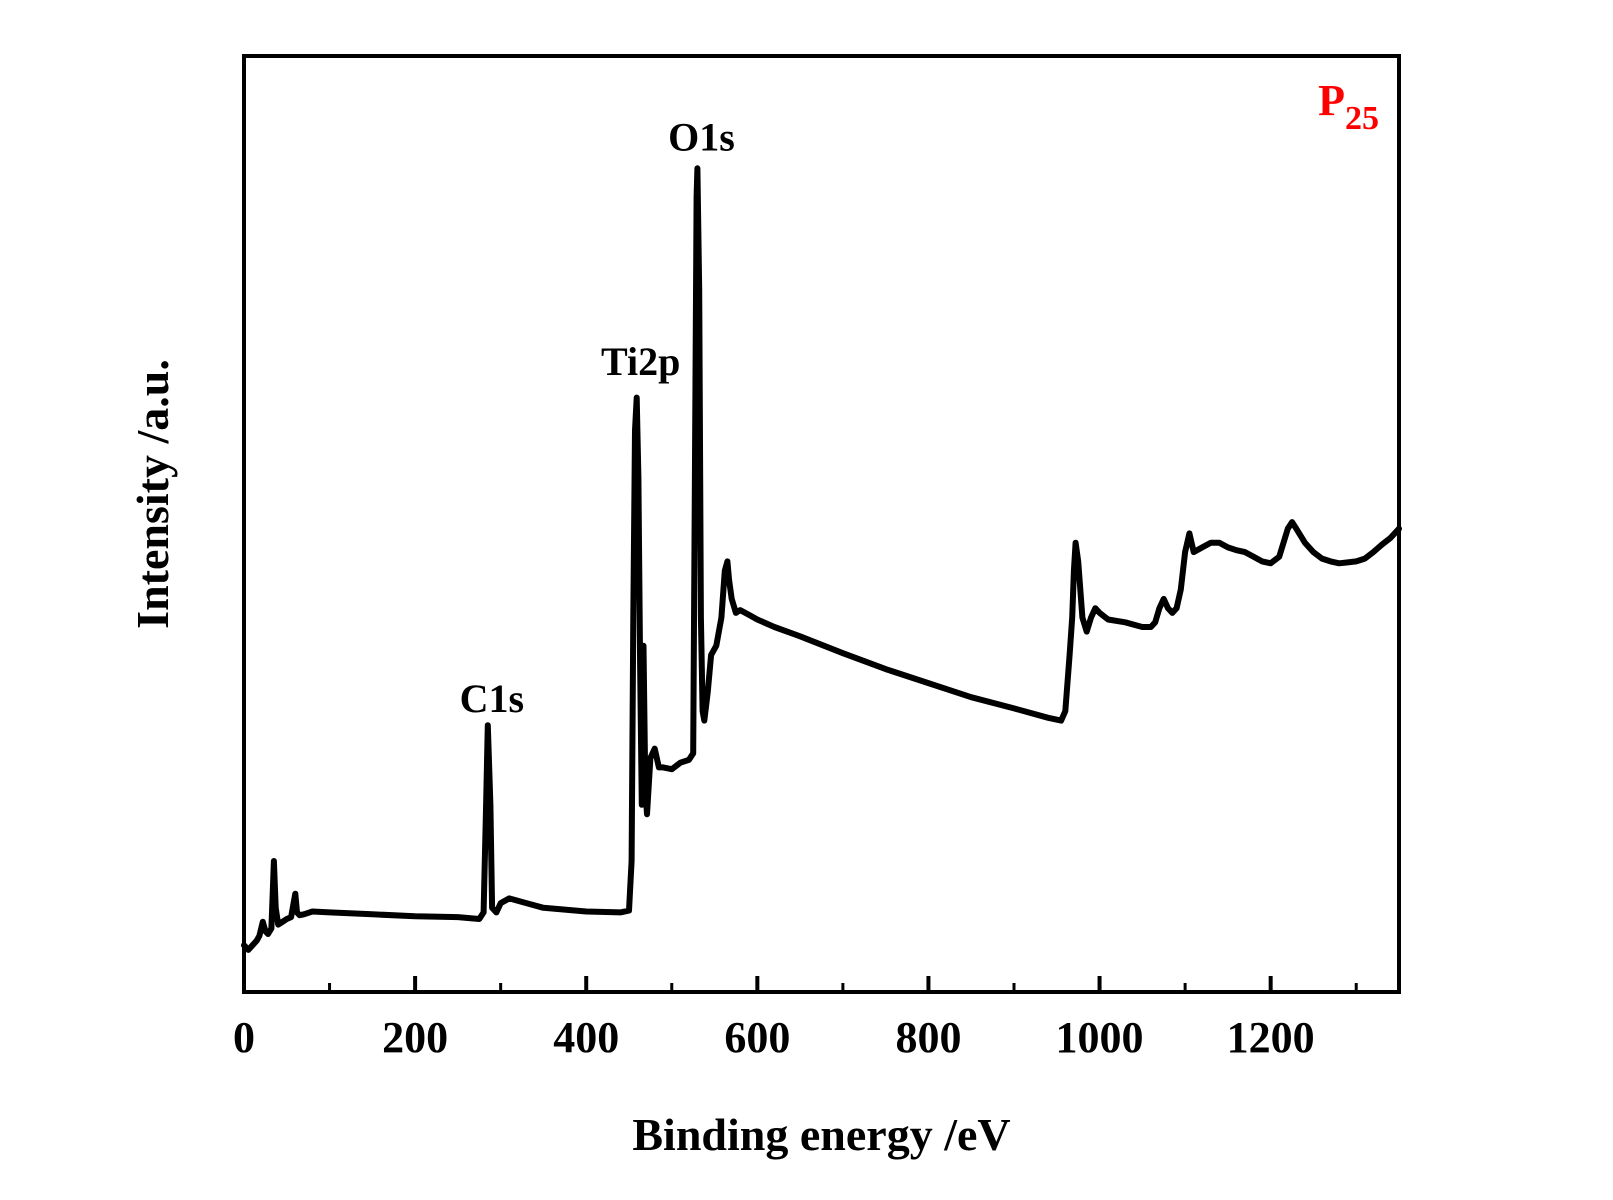 Image resolution: width=1613 pixels, height=1200 pixels. Describe the element at coordinates (1271, 1037) in the screenshot. I see `x-tick-label: 1200` at that location.